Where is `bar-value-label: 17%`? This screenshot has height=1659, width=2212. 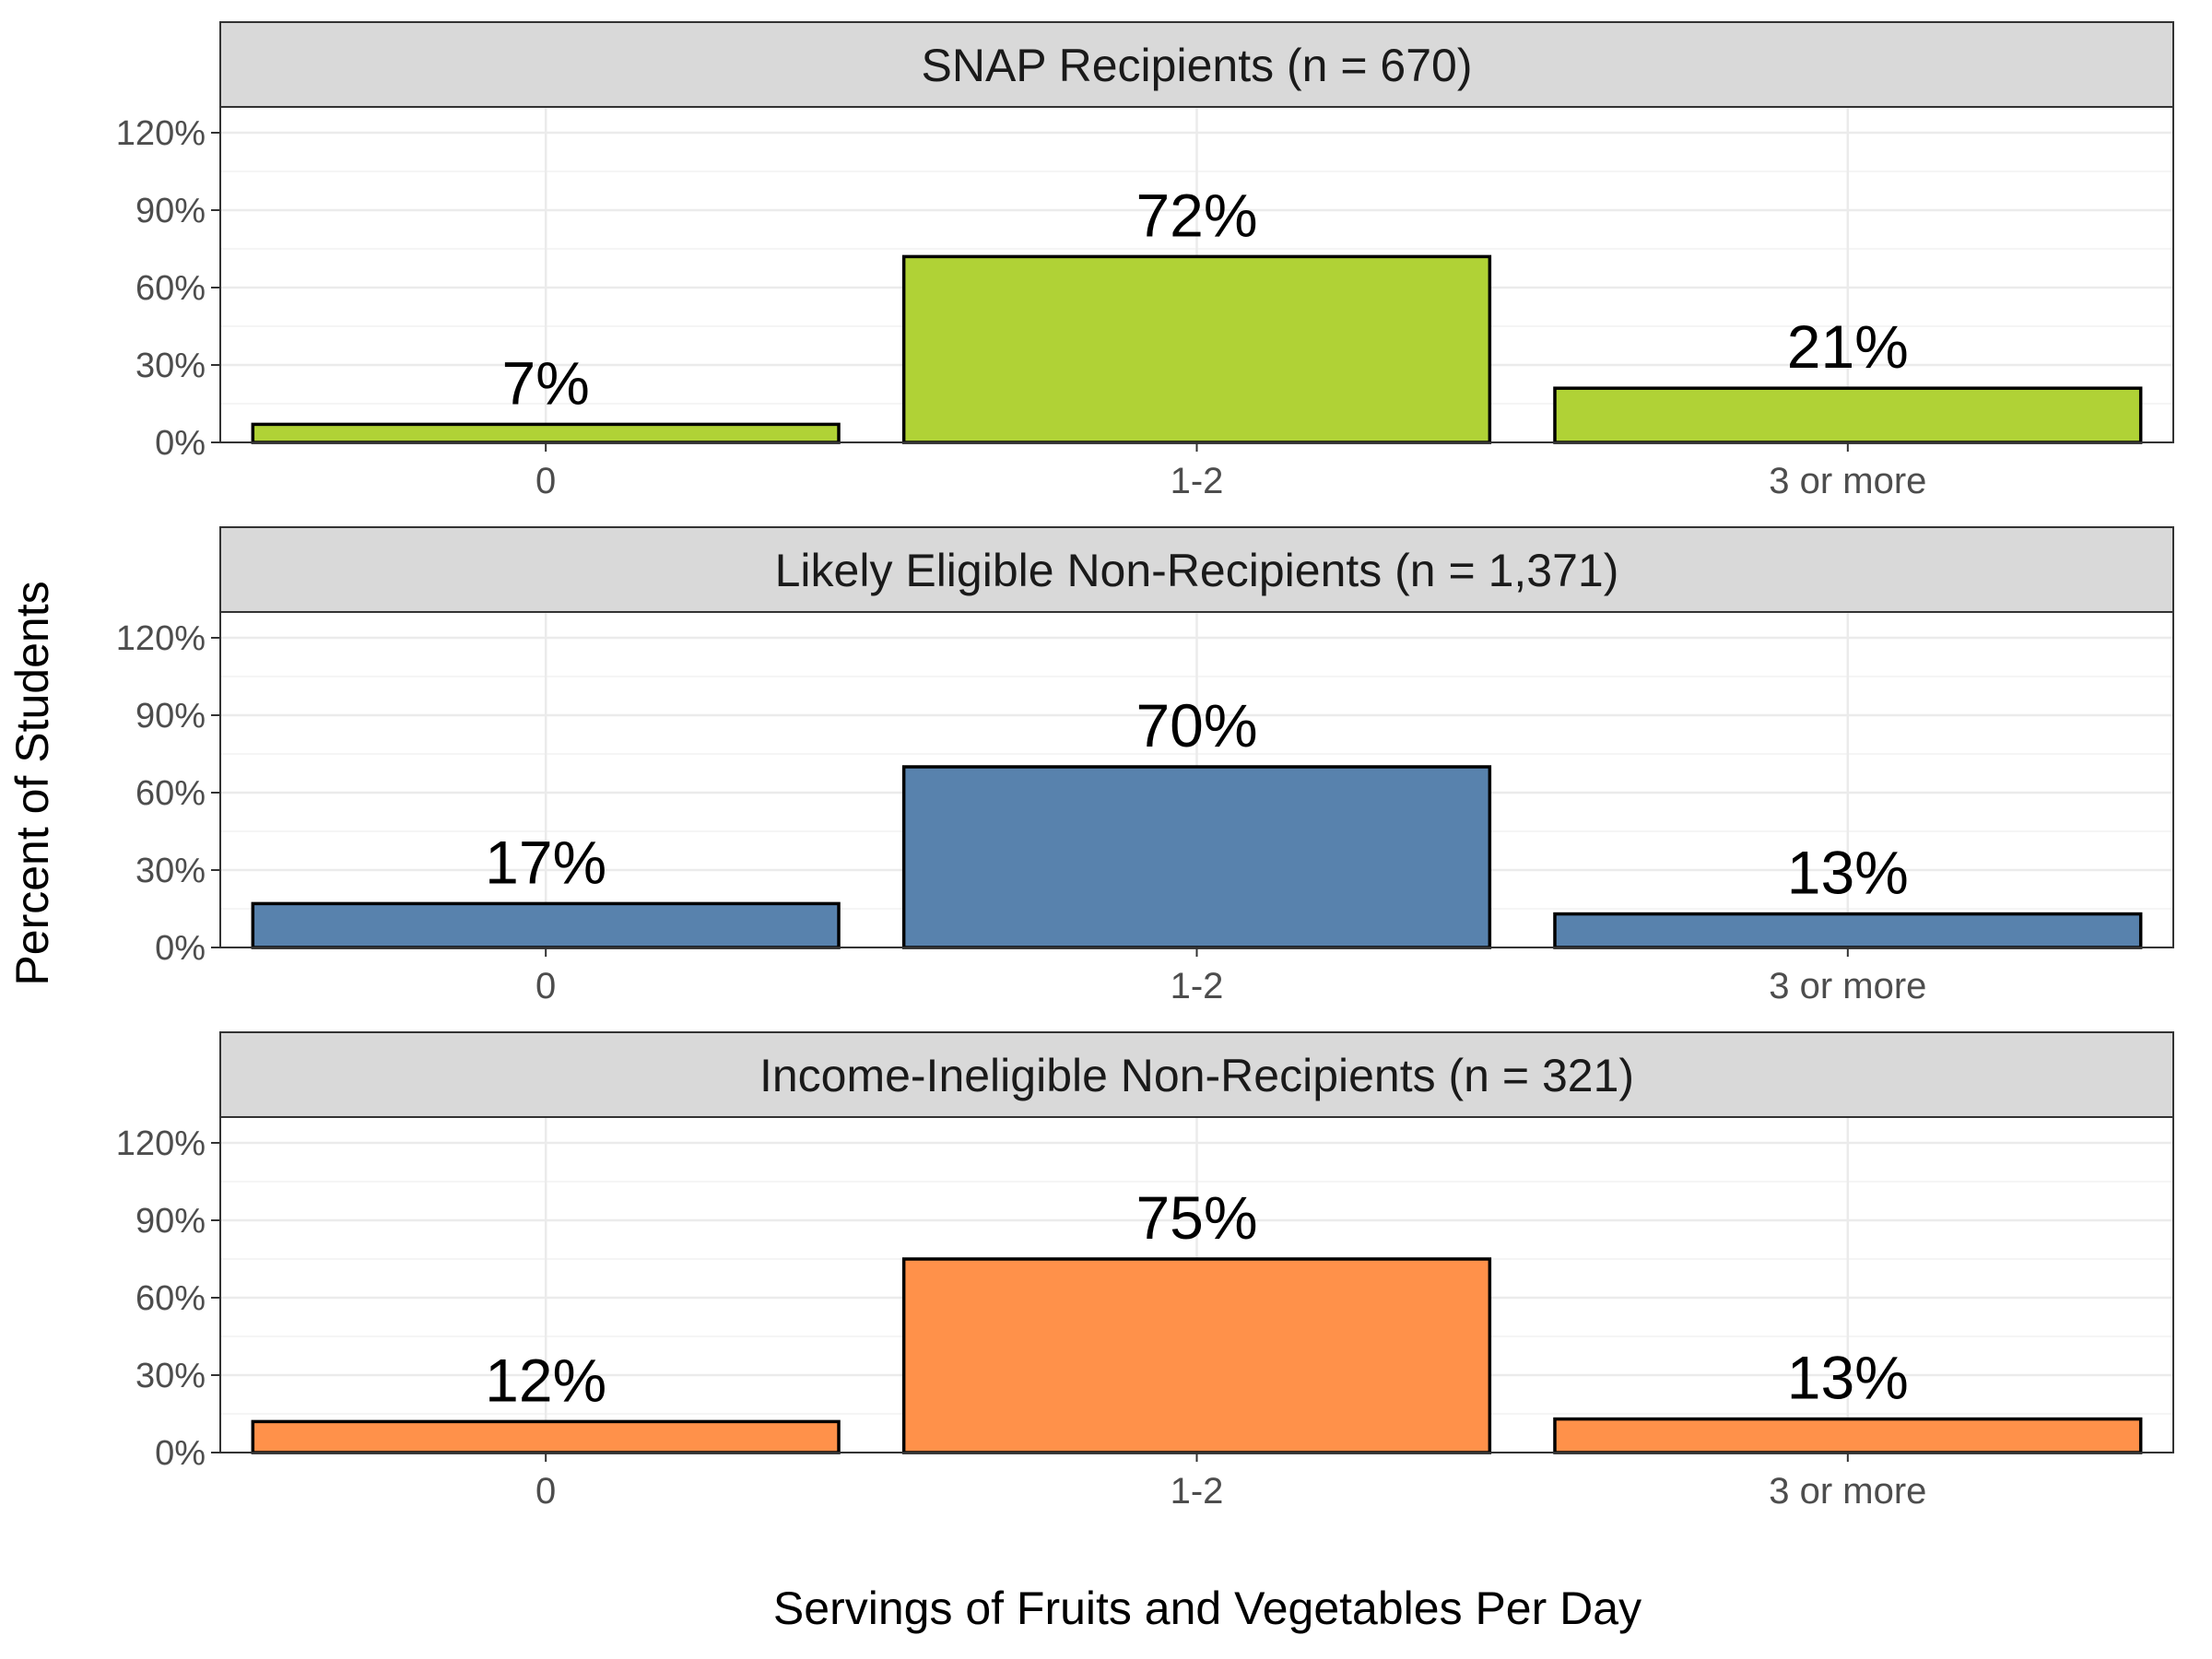
bar-value-label: 17% is located at coordinates (545, 862).